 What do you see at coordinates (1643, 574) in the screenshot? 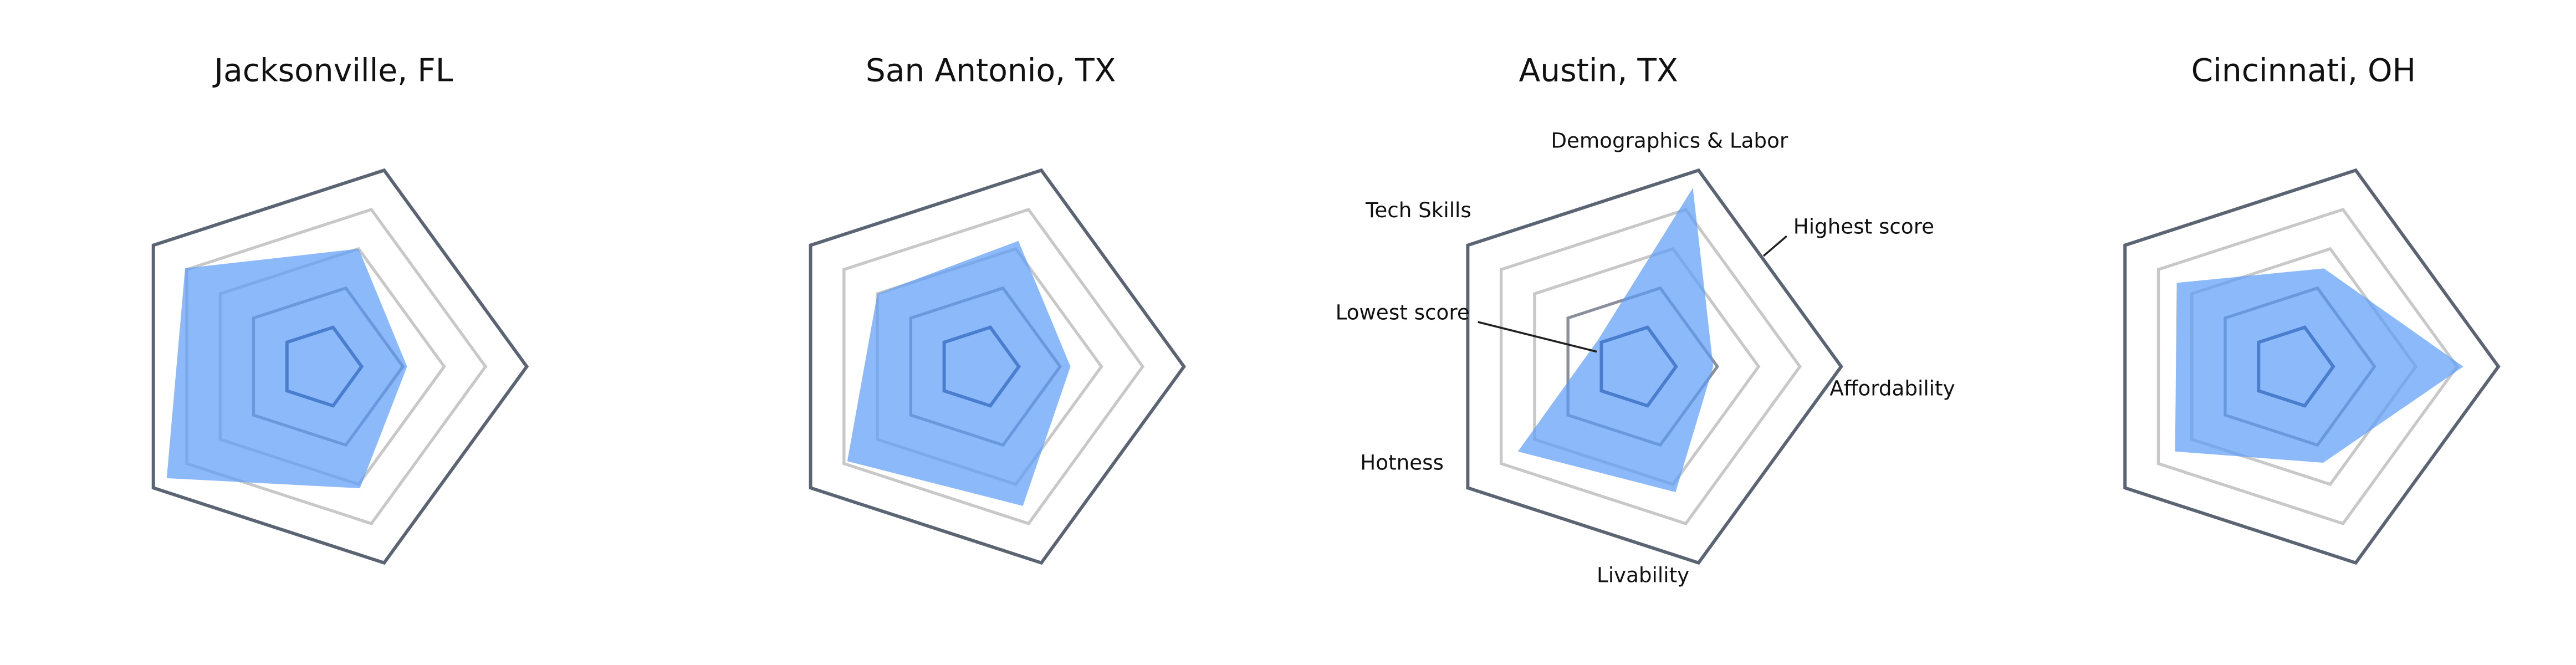
I see `axis-label: Livability` at bounding box center [1643, 574].